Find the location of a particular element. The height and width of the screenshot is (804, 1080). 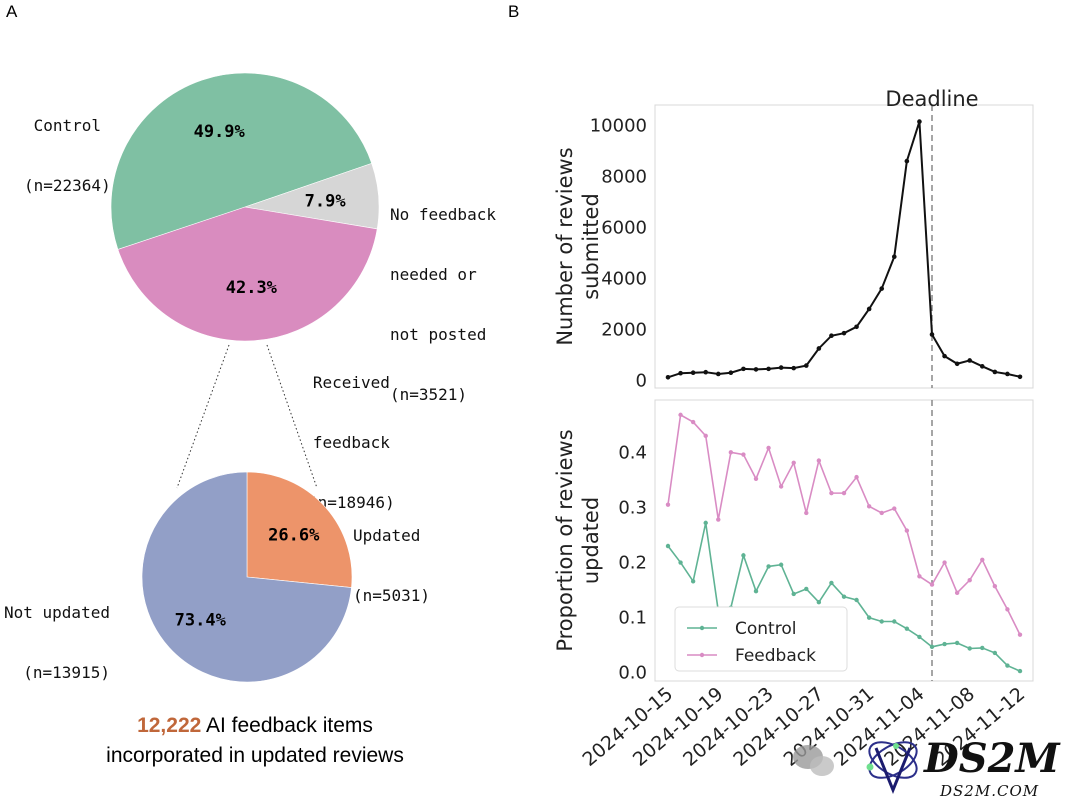

y-tick-label: 0.1 is located at coordinates (632, 618).